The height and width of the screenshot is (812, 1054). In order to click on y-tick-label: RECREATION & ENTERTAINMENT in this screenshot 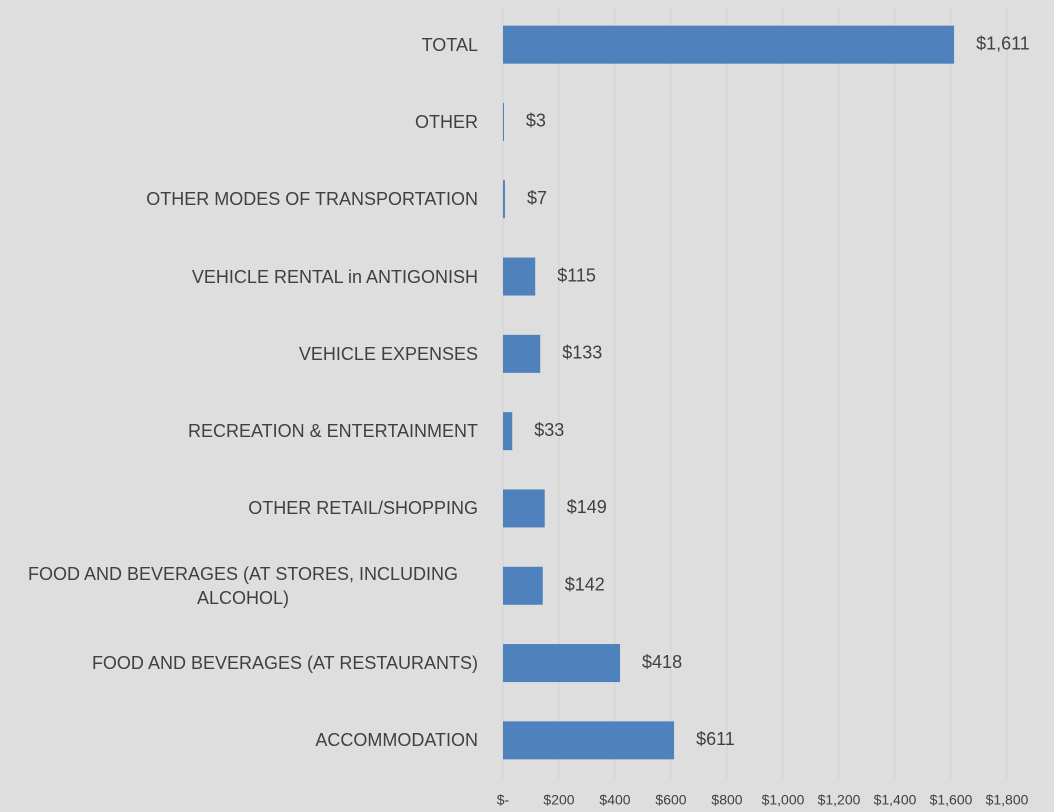, I will do `click(332, 431)`.